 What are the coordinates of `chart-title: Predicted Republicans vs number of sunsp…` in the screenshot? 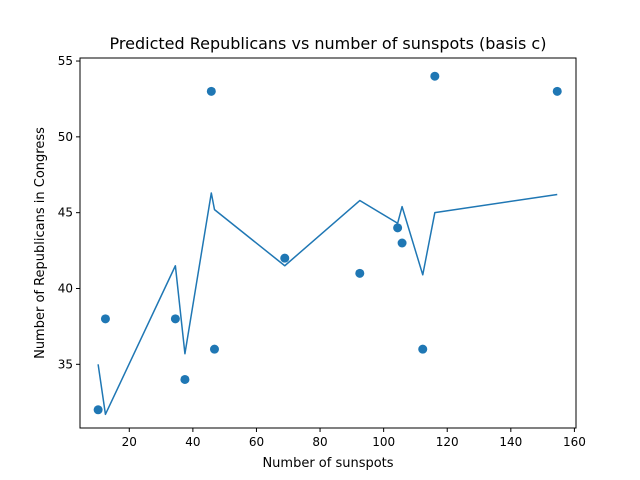 It's located at (328, 43).